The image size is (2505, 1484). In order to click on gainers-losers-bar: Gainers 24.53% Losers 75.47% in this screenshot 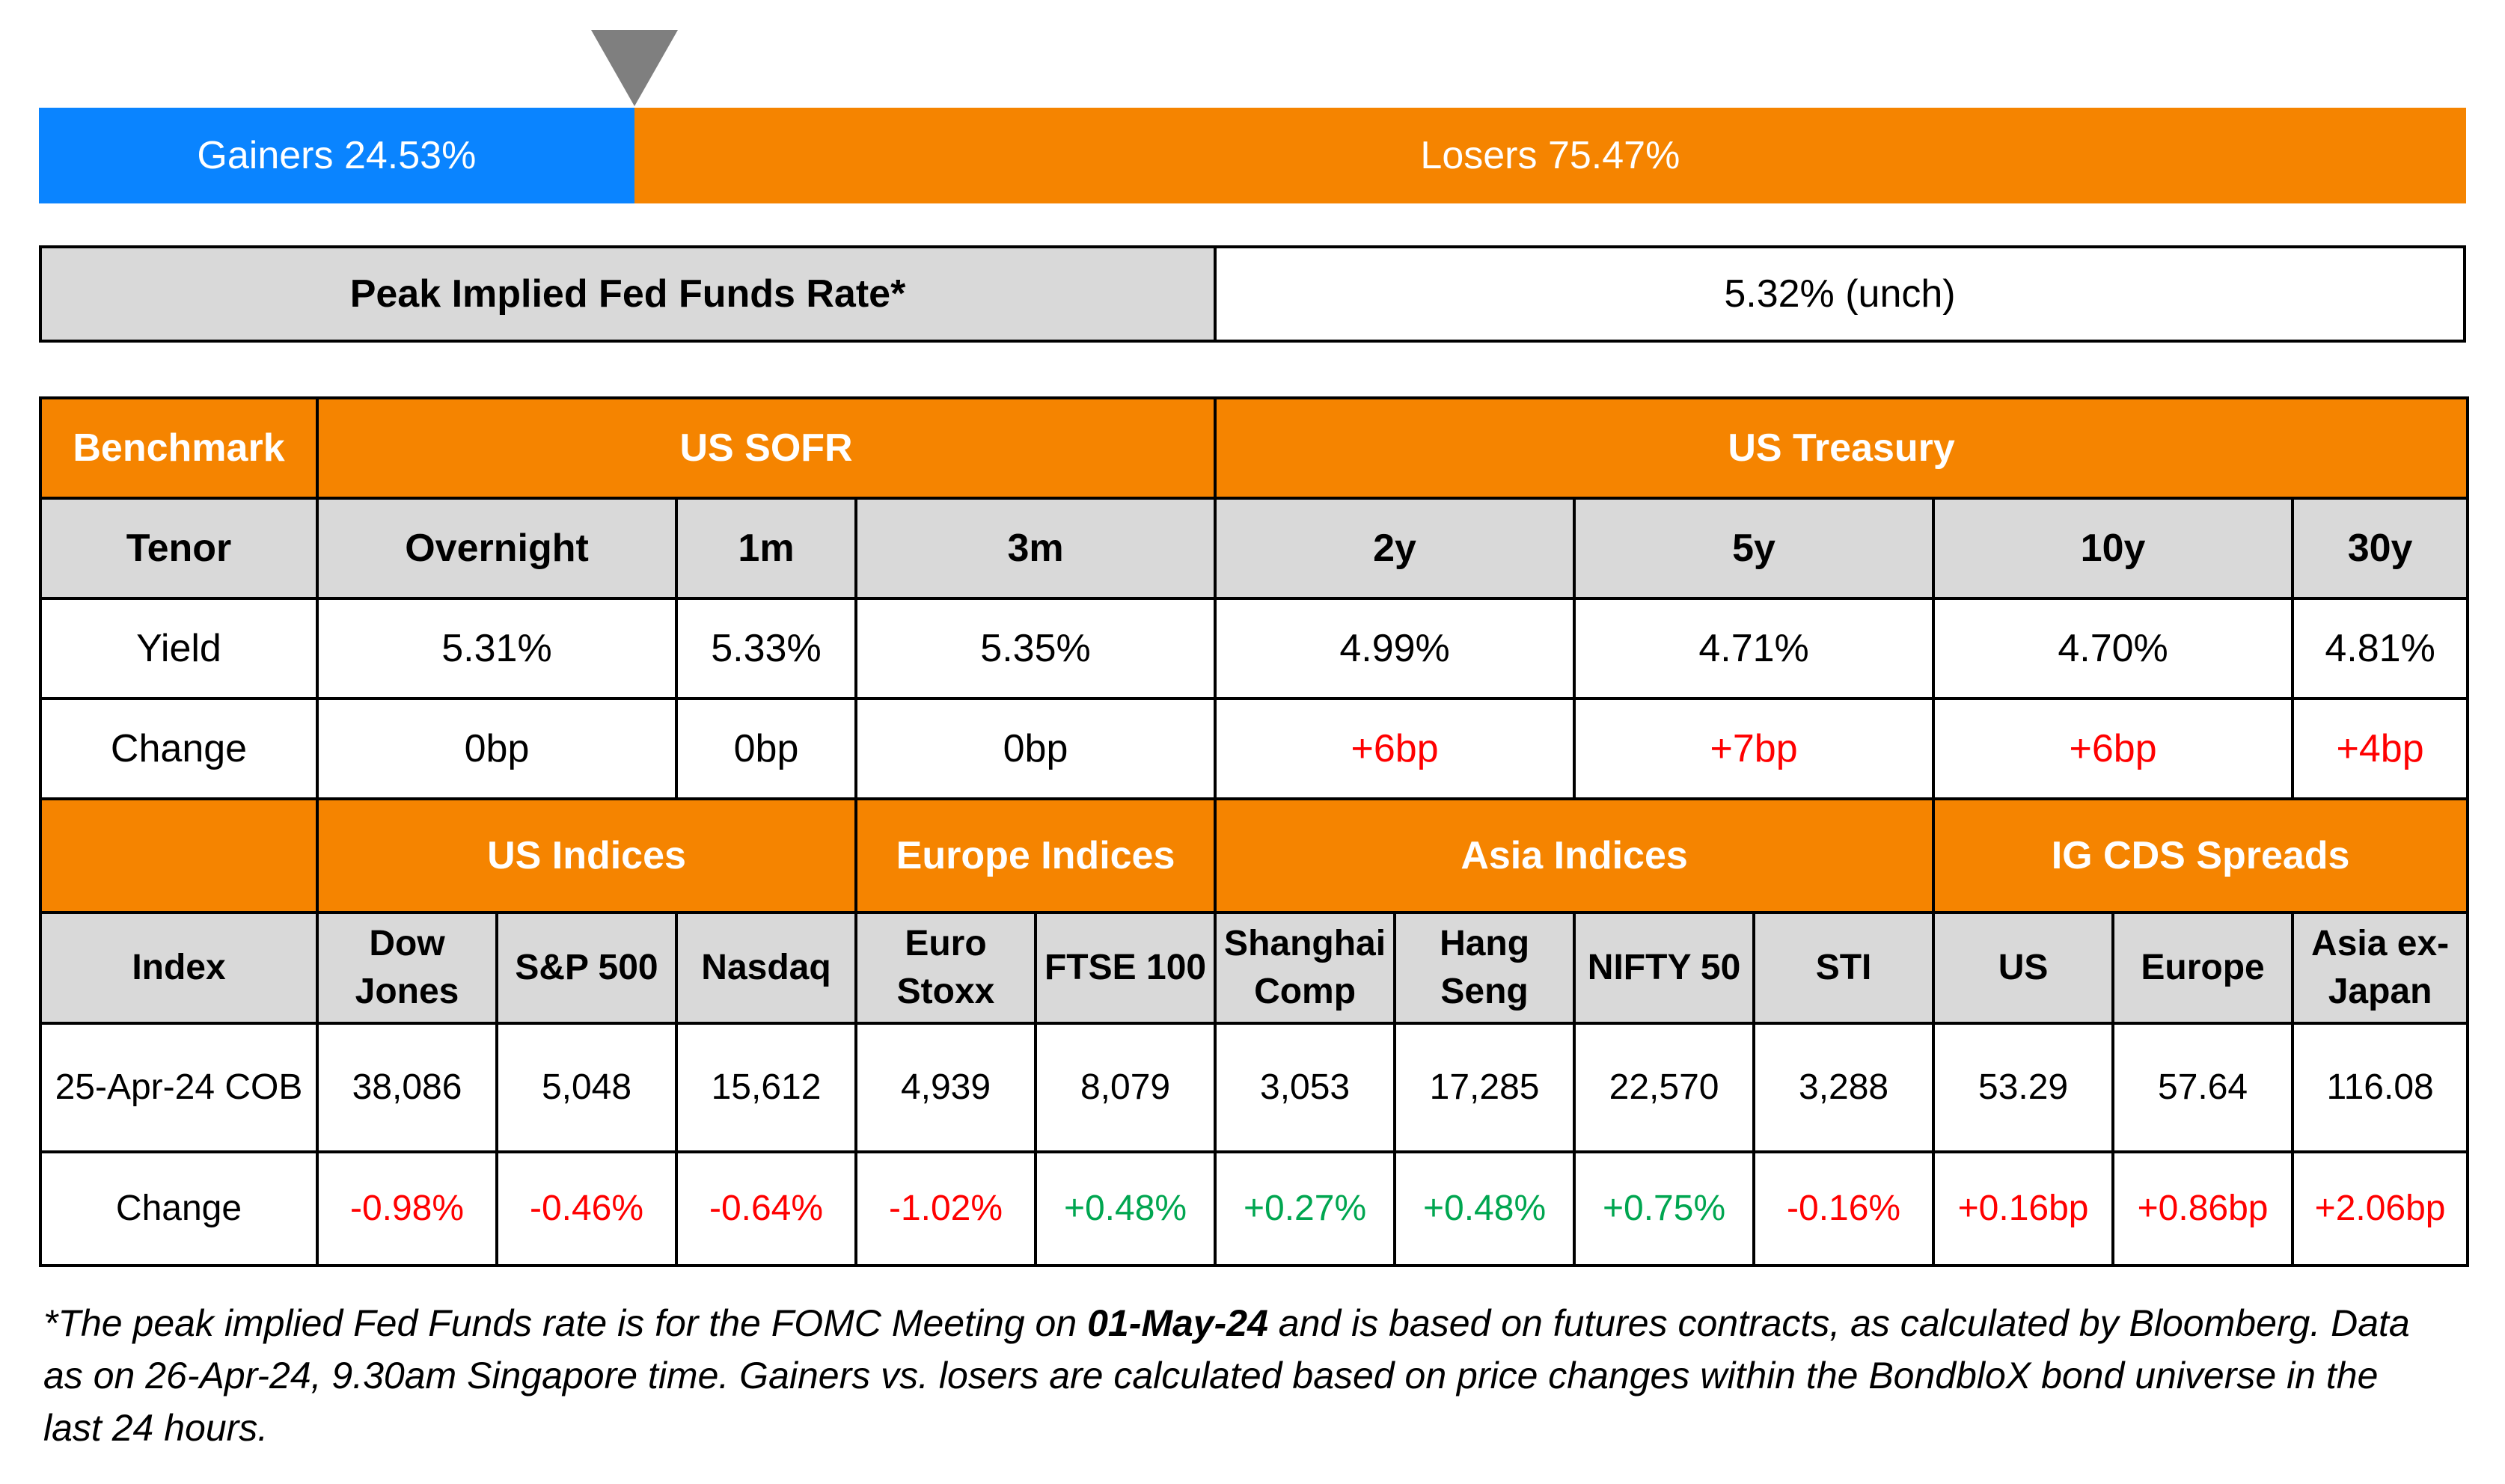, I will do `click(1252, 155)`.